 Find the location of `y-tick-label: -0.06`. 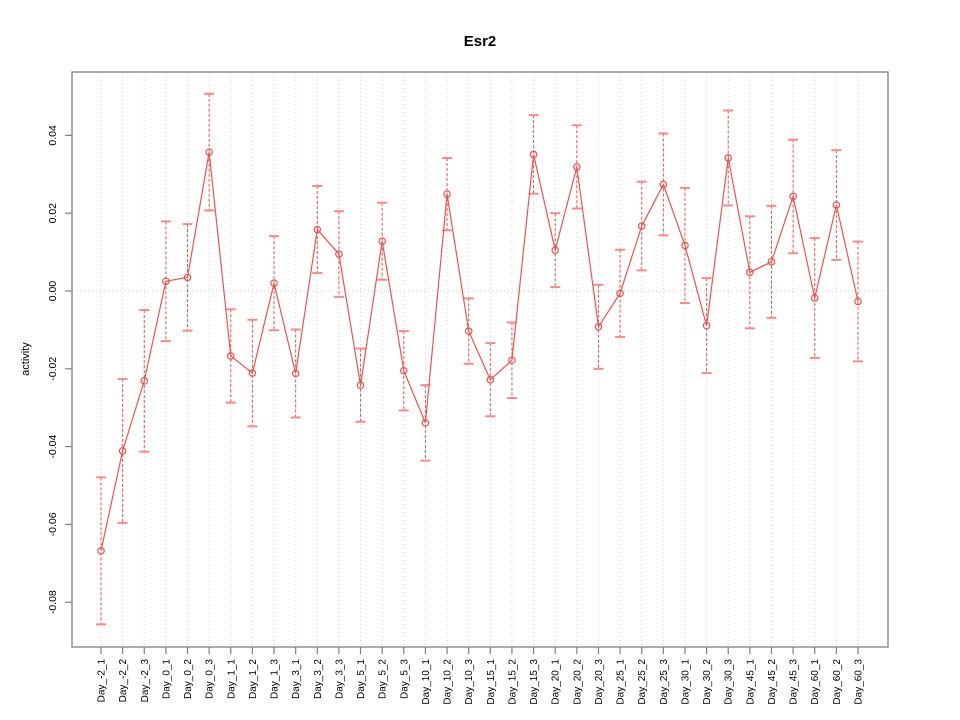

y-tick-label: -0.06 is located at coordinates (53, 524).